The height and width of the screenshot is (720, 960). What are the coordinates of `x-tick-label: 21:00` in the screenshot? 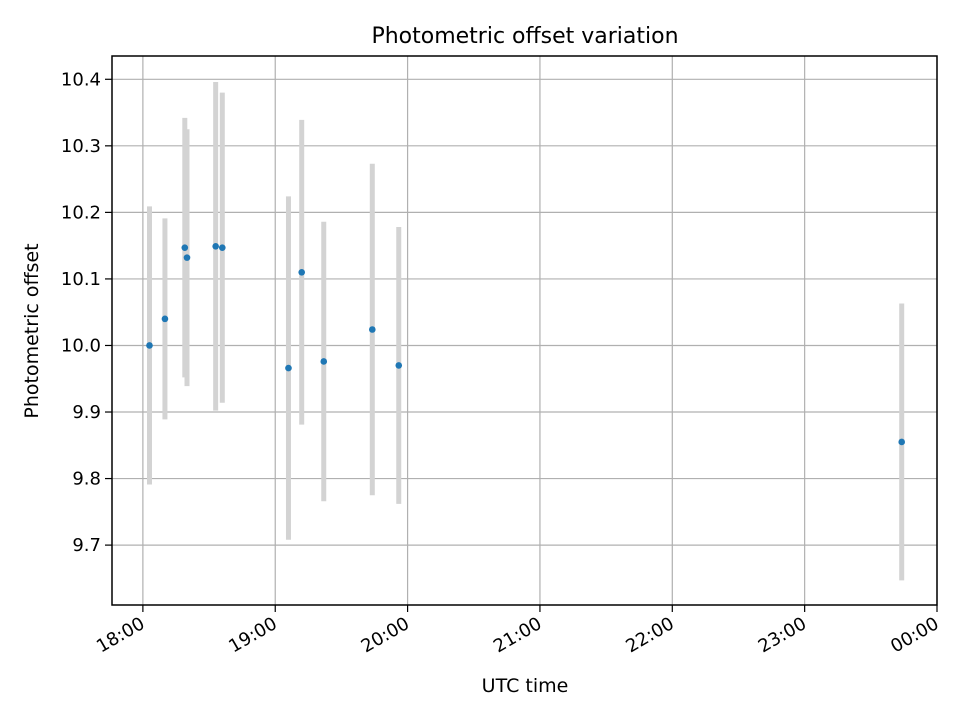 It's located at (517, 635).